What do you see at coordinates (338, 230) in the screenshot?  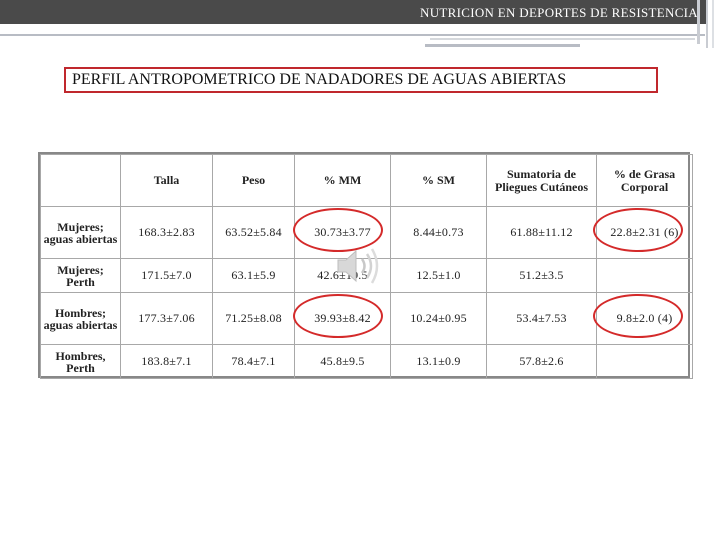 I see `highlight-circle-mm-women` at bounding box center [338, 230].